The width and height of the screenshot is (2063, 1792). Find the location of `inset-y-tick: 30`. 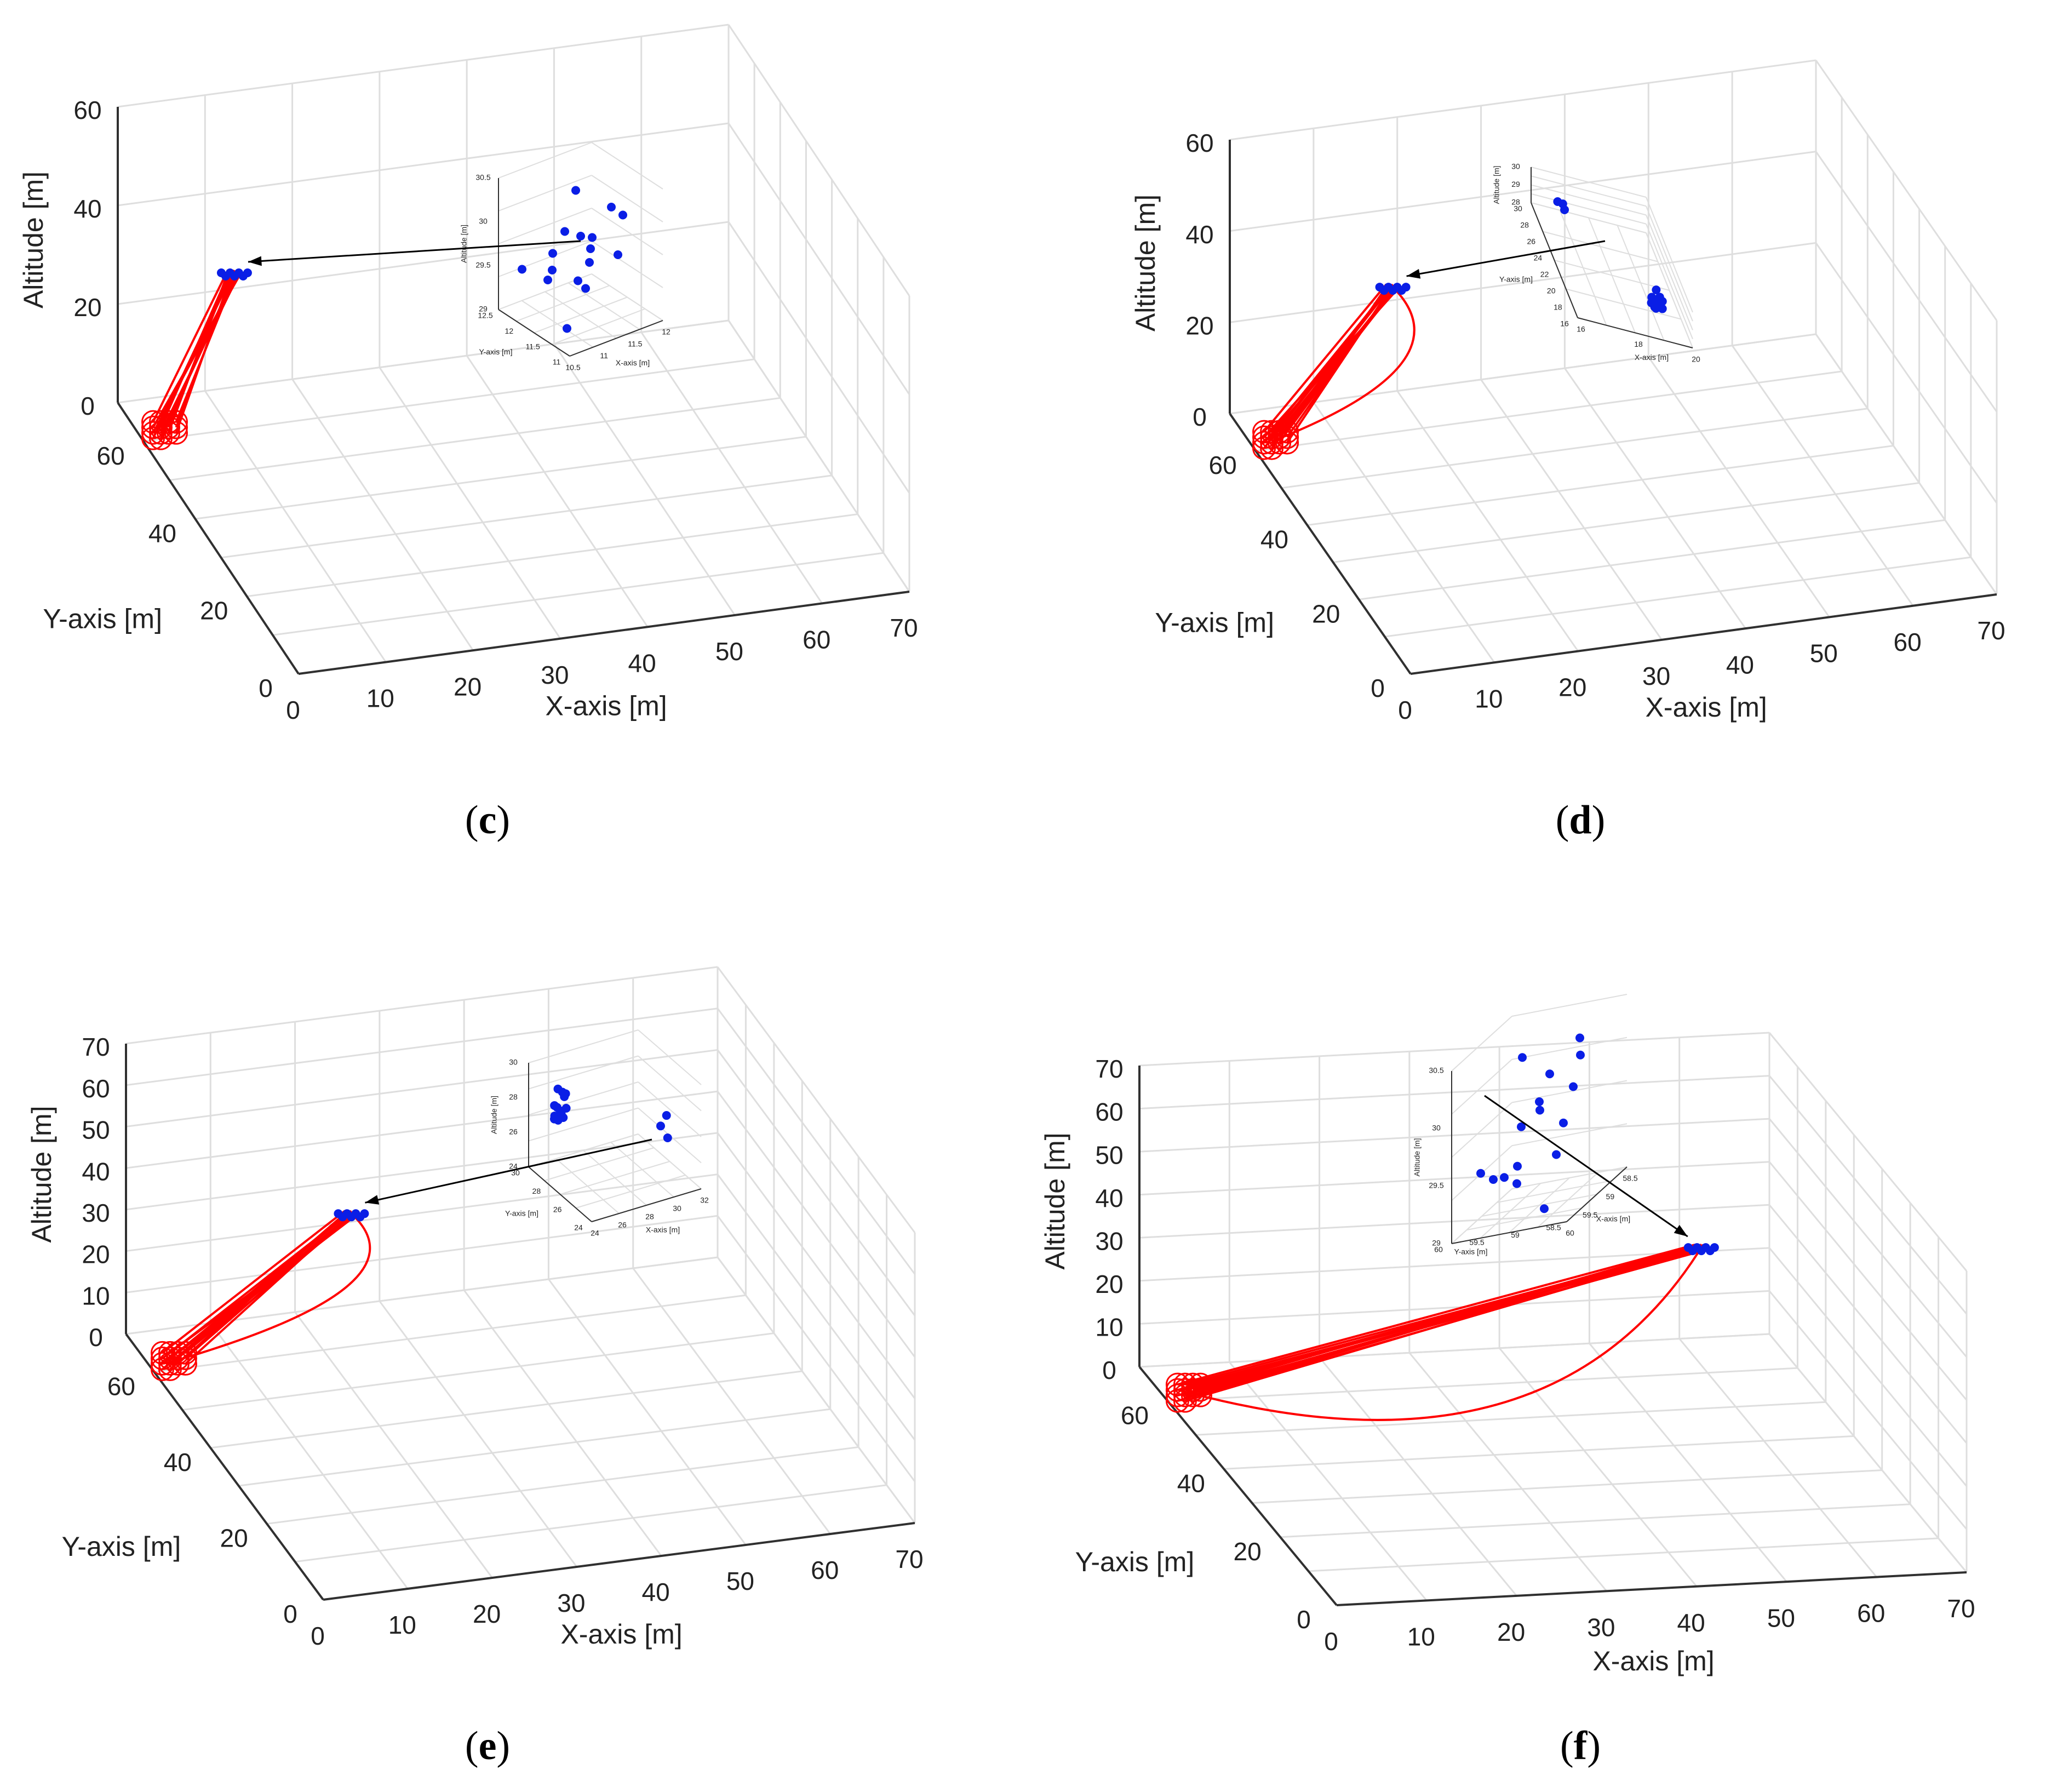

inset-y-tick: 30 is located at coordinates (1518, 208).